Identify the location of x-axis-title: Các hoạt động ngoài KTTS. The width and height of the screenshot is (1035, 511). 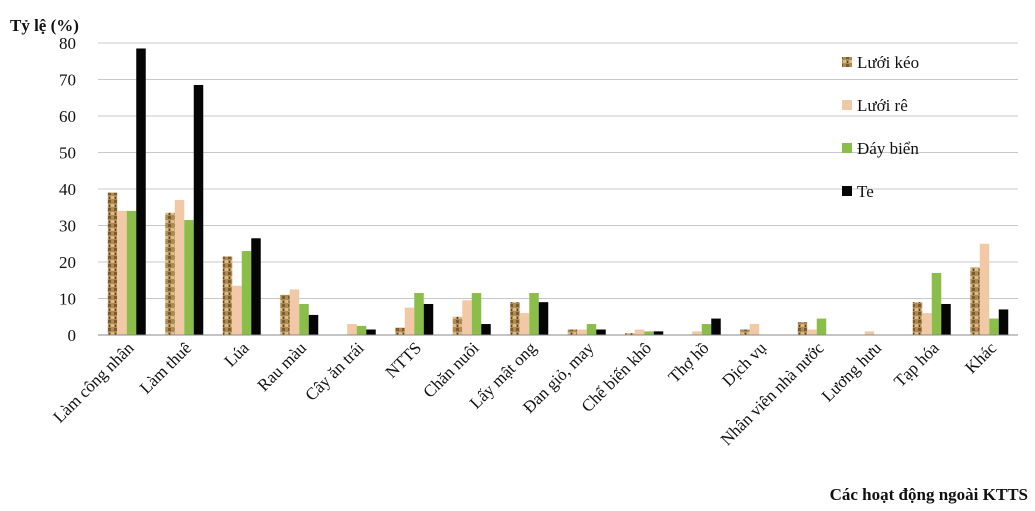
(929, 494).